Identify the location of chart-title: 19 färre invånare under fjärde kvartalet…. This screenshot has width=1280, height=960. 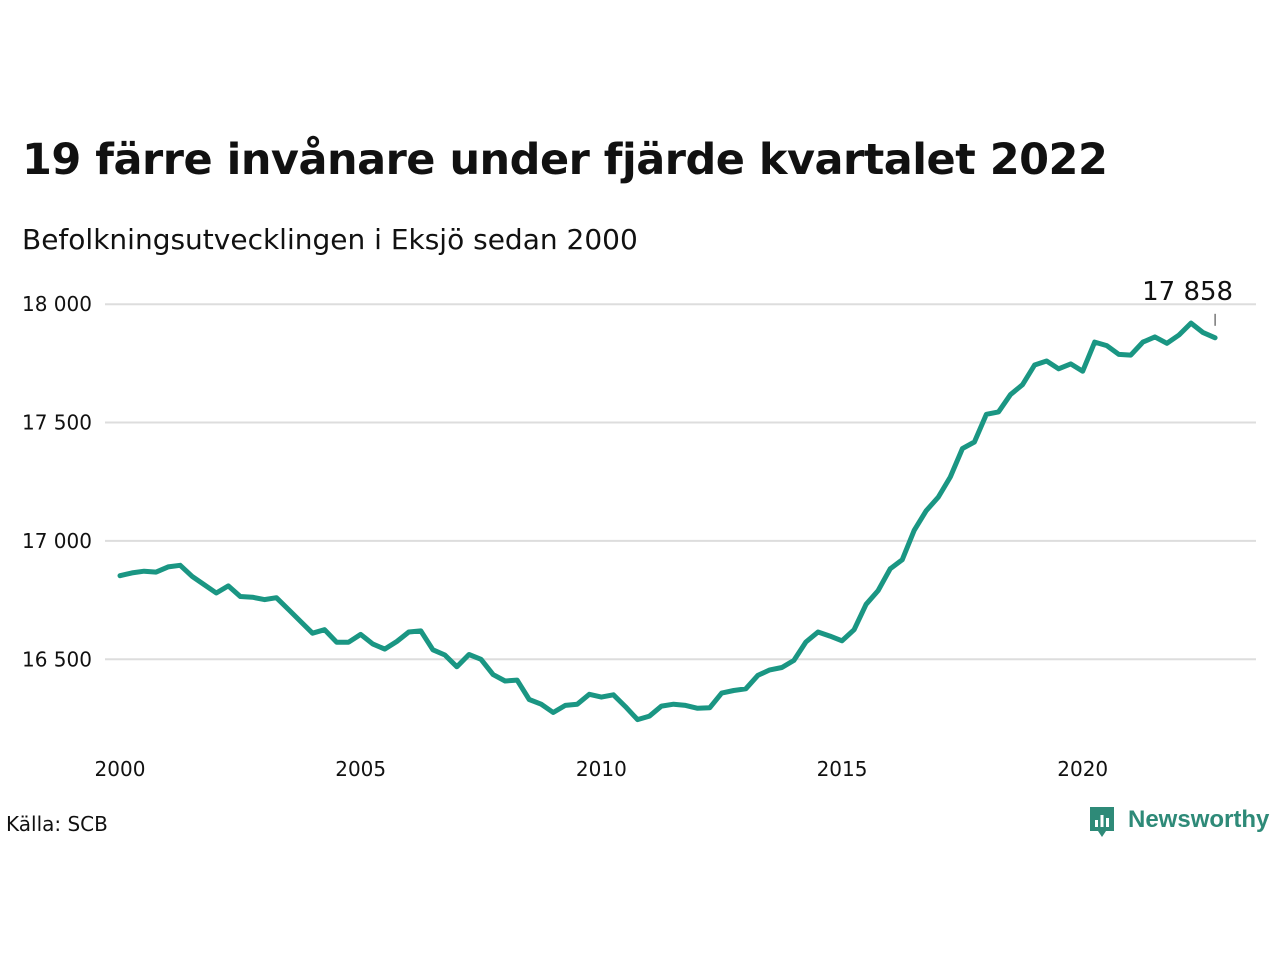
(565, 160).